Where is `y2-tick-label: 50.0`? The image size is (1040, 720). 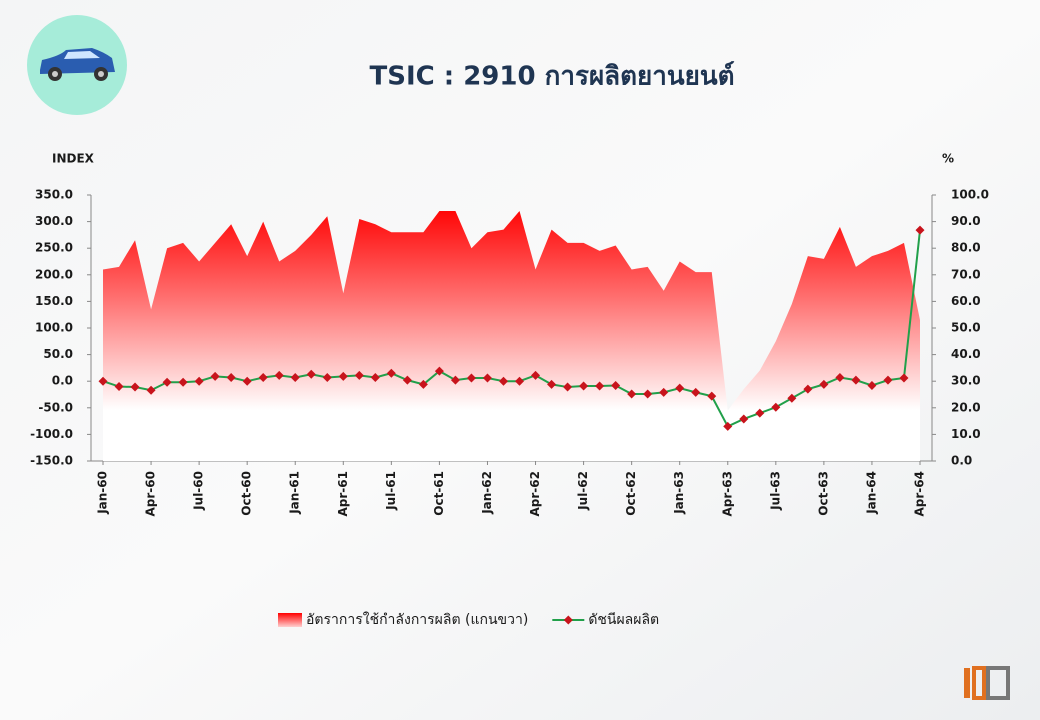 y2-tick-label: 50.0 is located at coordinates (966, 328).